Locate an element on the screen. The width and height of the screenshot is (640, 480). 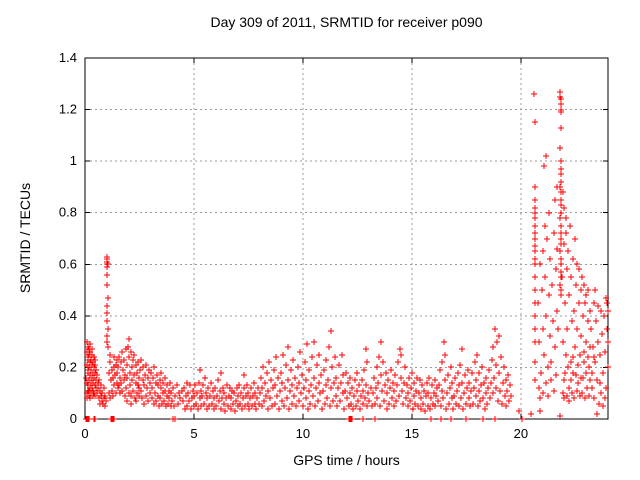
y-tick-label: 0.8 is located at coordinates (68, 212).